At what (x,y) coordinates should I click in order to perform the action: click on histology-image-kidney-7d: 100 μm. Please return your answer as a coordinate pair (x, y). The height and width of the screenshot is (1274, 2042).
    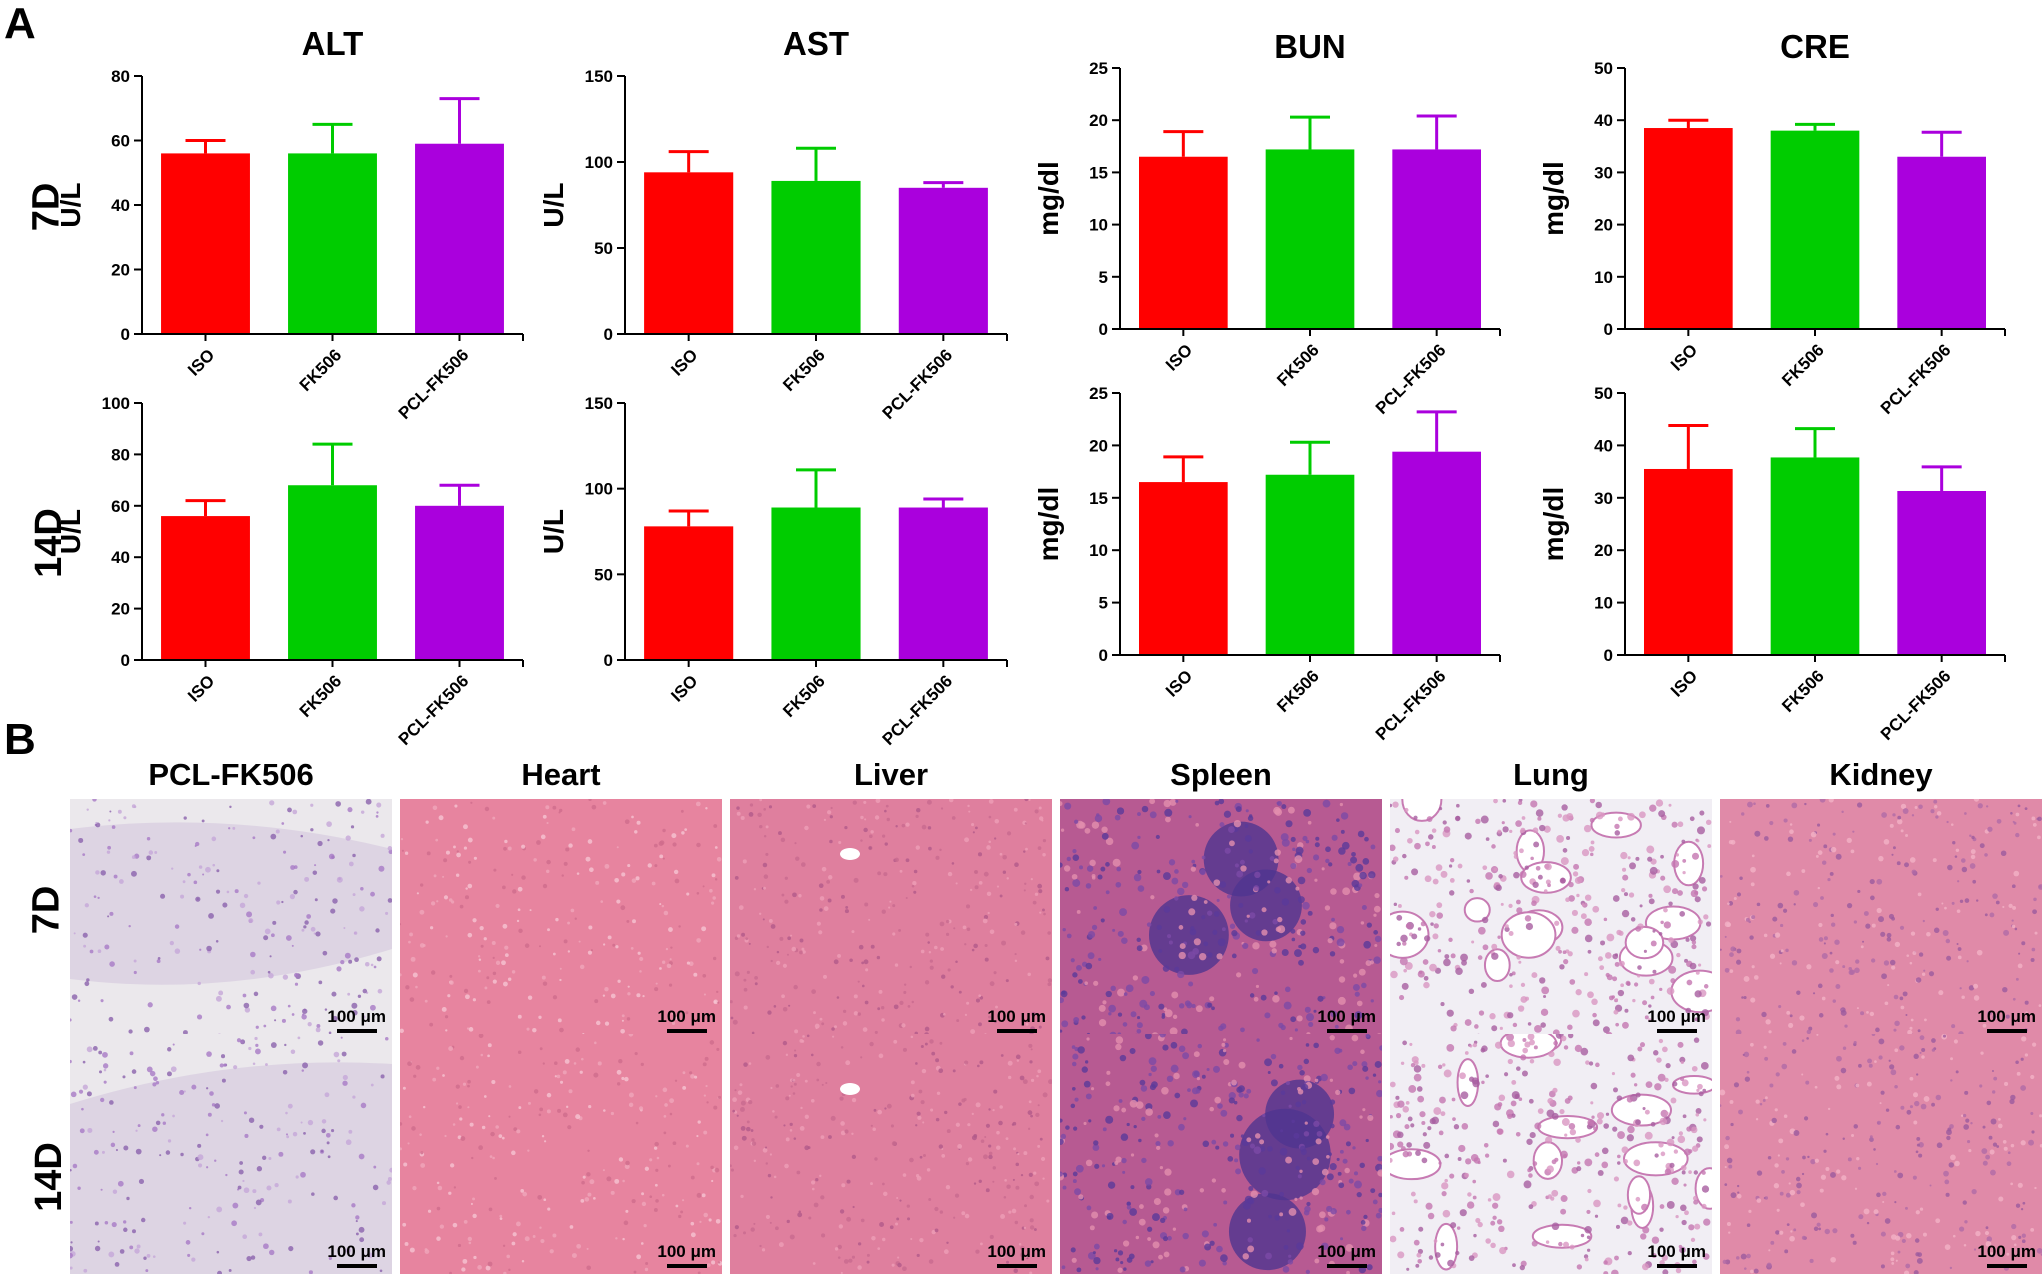
    Looking at the image, I should click on (1881, 919).